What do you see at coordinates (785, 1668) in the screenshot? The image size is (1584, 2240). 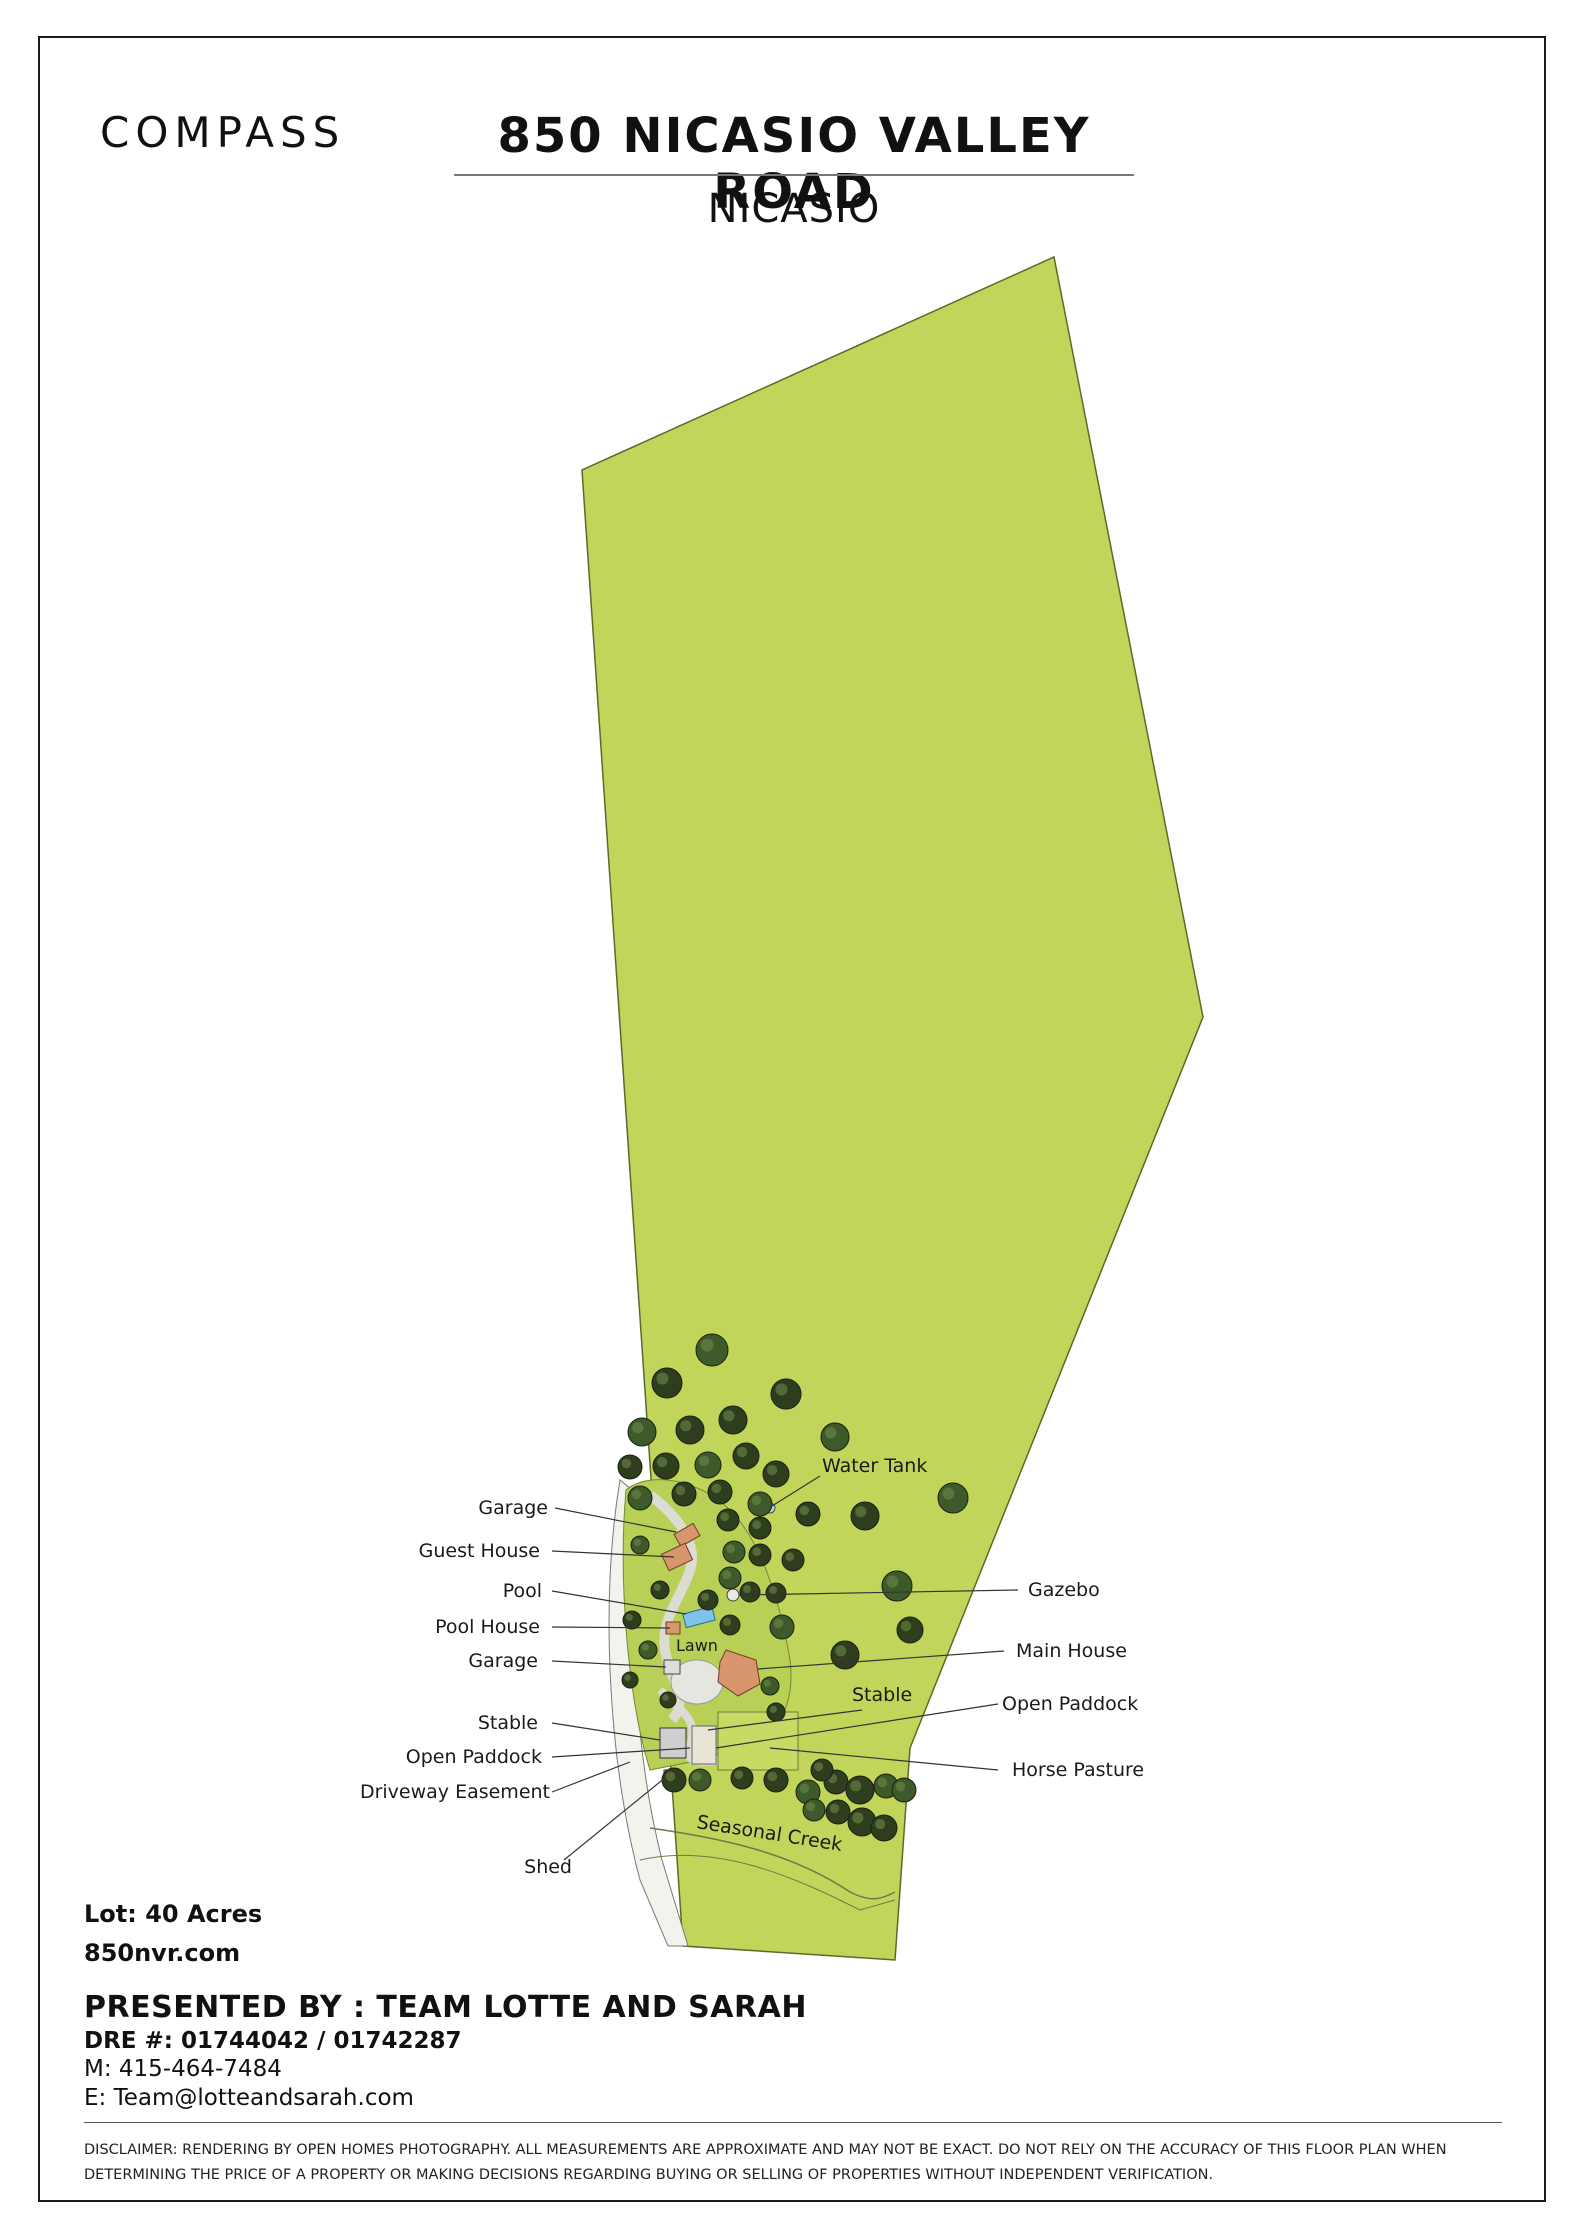 I see `leader-lines` at bounding box center [785, 1668].